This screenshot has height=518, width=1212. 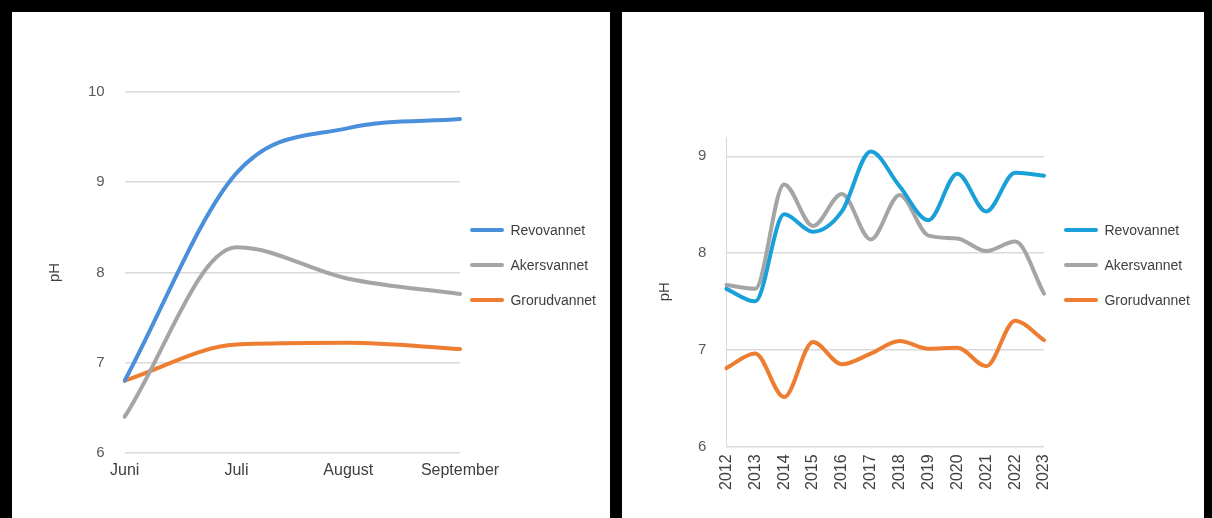 I want to click on x-tick-label: 2020, so click(x=956, y=472).